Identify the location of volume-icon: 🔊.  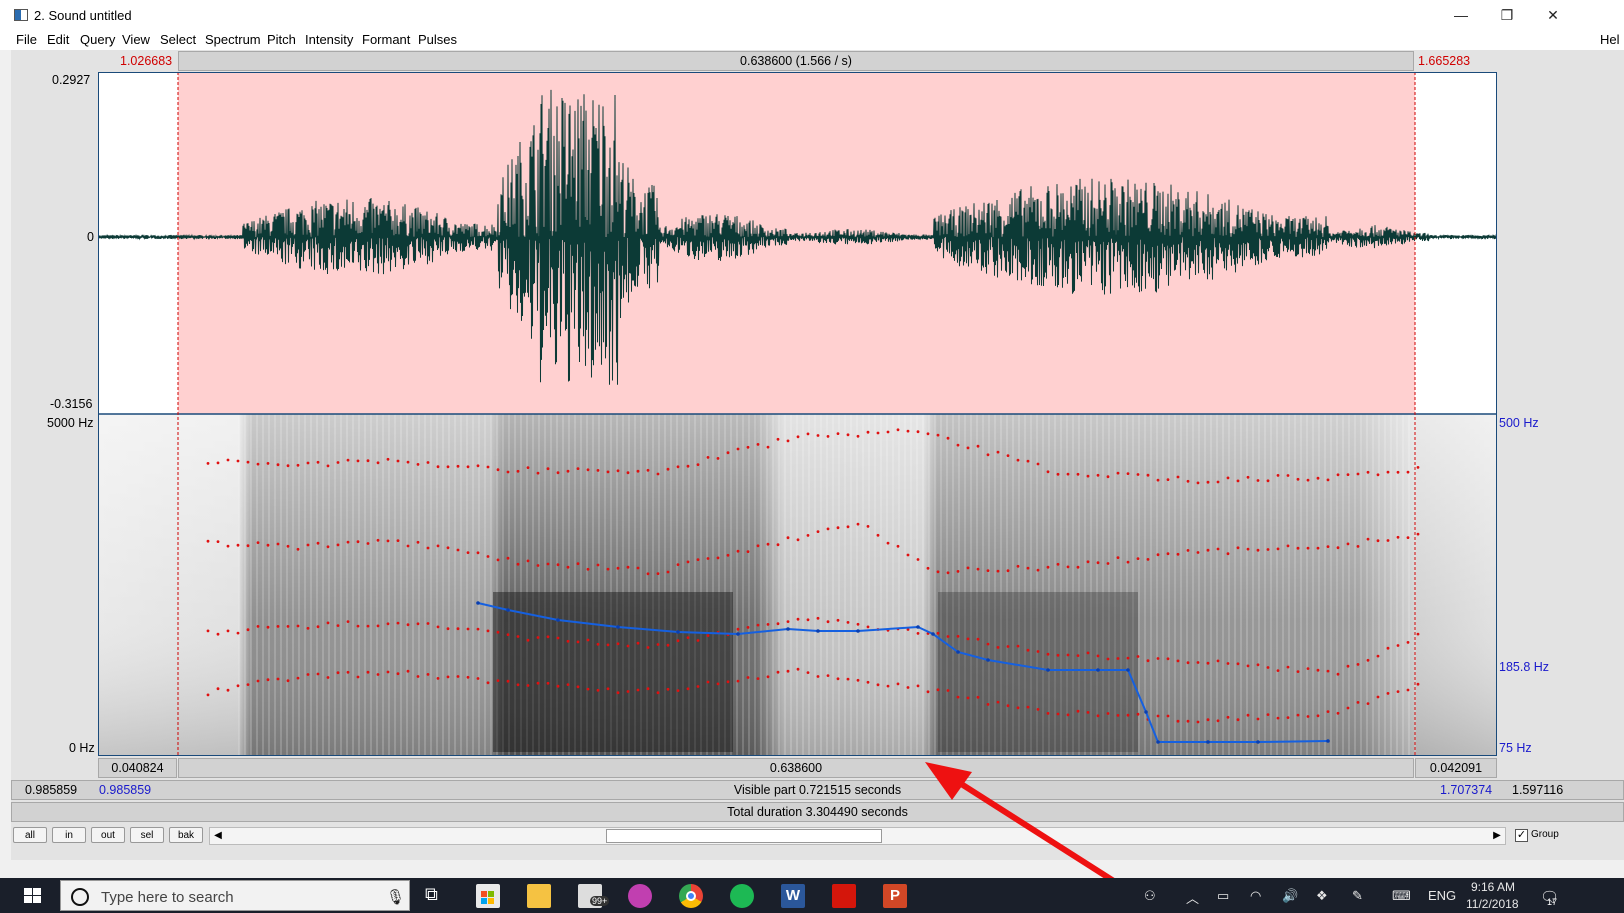
(1290, 895).